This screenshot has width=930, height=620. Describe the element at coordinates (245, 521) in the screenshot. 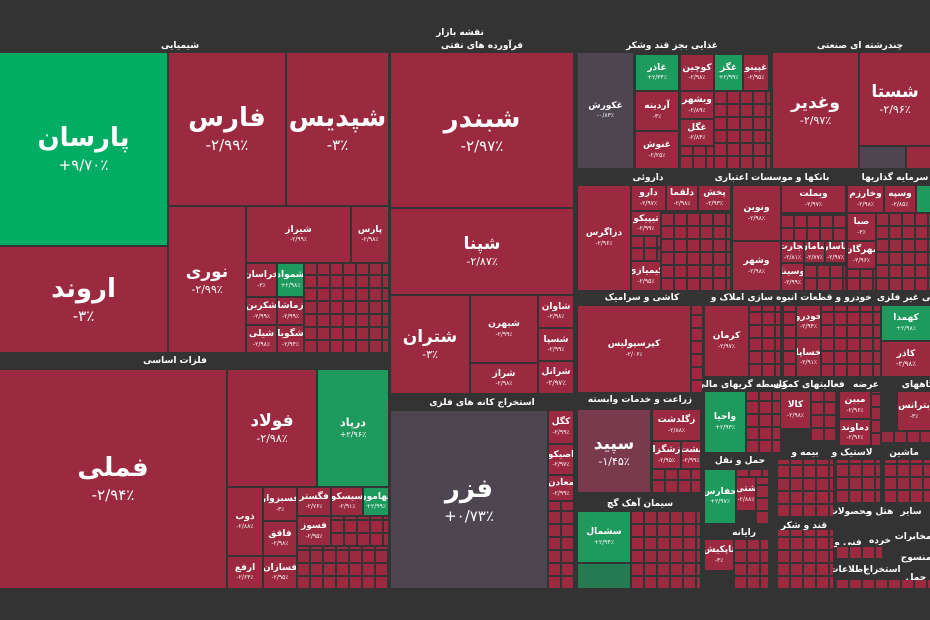

I see `tile-zob: ذوب -۲/۸۸٪` at that location.